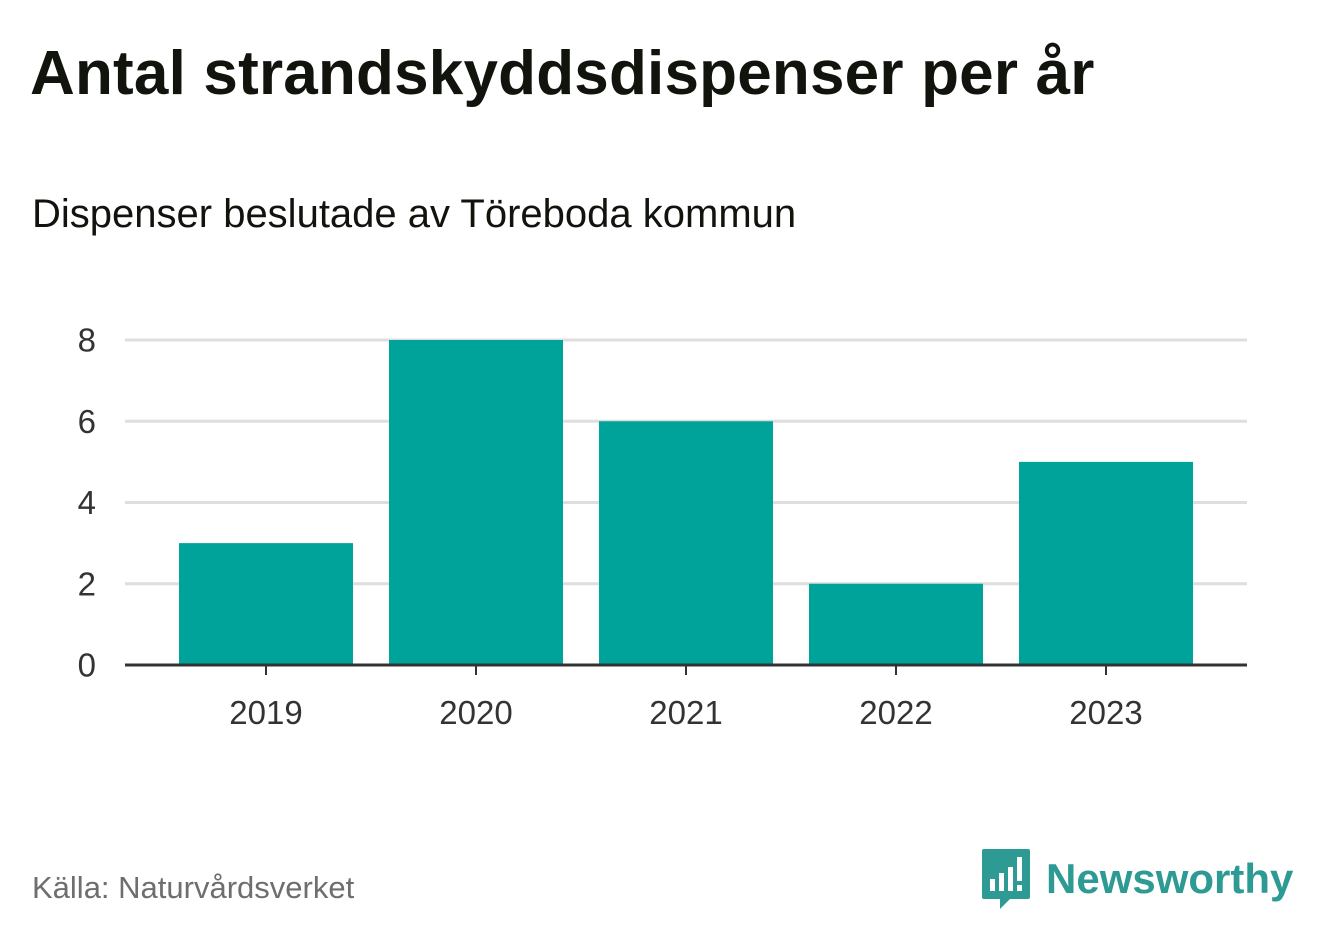  What do you see at coordinates (896, 624) in the screenshot?
I see `bar-2022` at bounding box center [896, 624].